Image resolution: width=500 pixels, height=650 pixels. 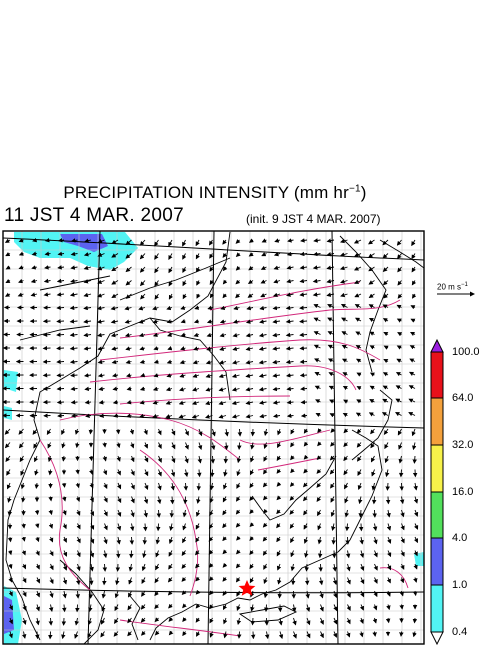 I want to click on precip-patch-west, so click(x=11, y=381).